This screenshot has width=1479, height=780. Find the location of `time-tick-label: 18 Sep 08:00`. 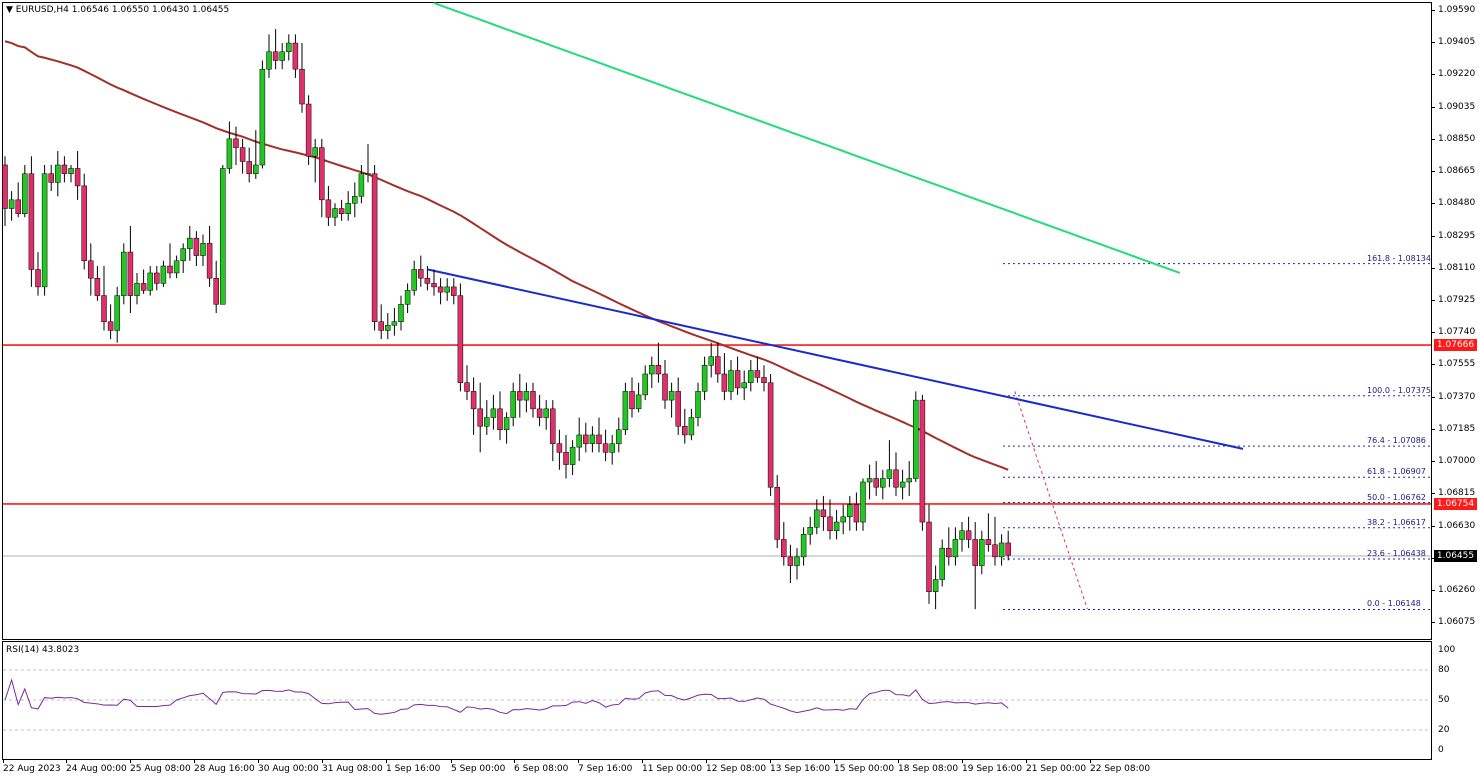

time-tick-label: 18 Sep 08:00 is located at coordinates (928, 769).